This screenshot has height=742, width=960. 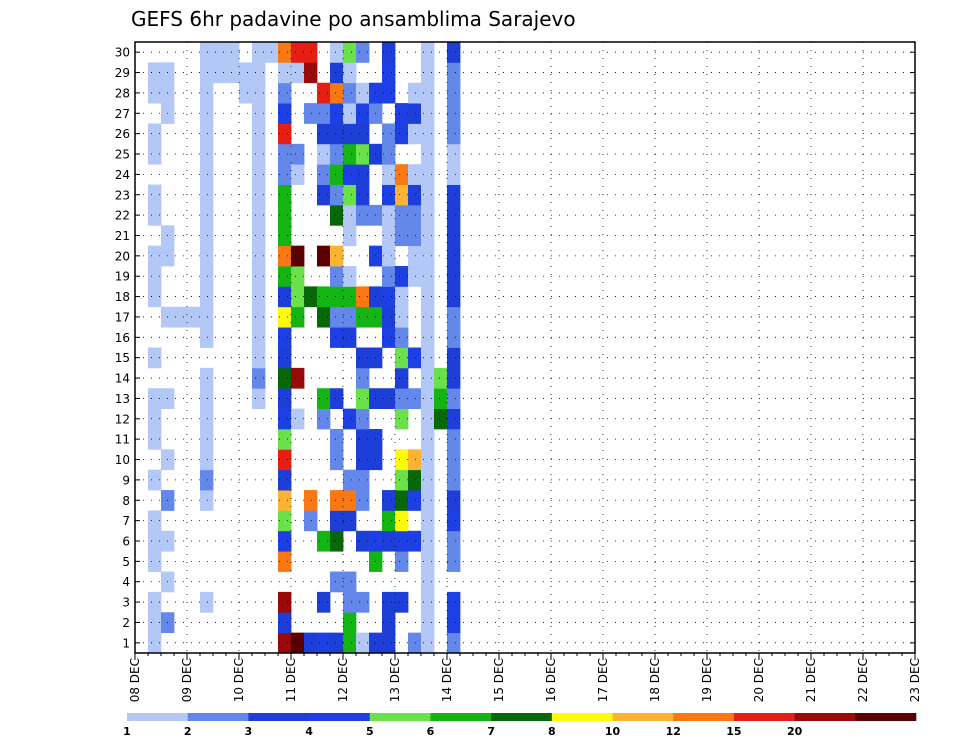 I want to click on colorbar-label: 15, so click(x=733, y=731).